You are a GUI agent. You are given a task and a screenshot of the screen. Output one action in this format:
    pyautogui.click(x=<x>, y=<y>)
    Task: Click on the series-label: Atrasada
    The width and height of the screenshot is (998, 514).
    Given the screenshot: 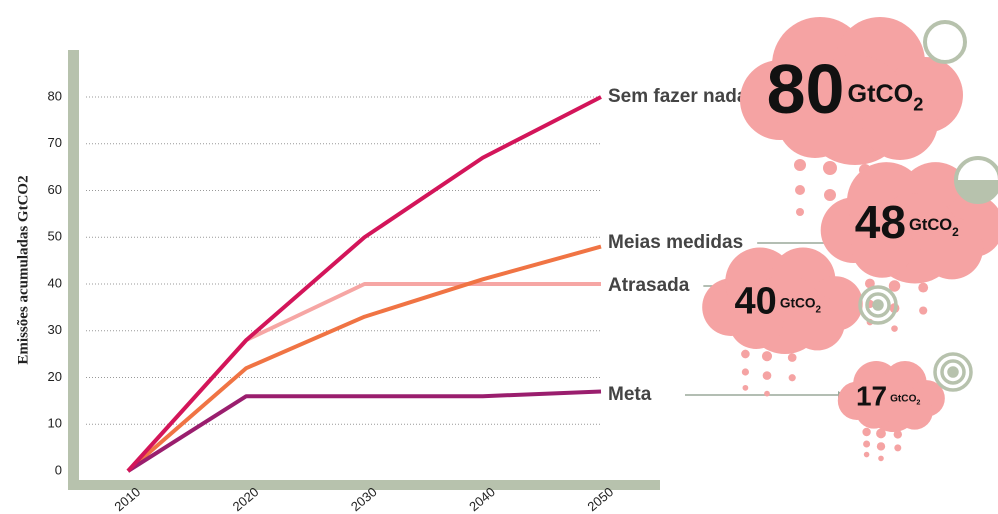 What is the action you would take?
    pyautogui.click(x=649, y=285)
    